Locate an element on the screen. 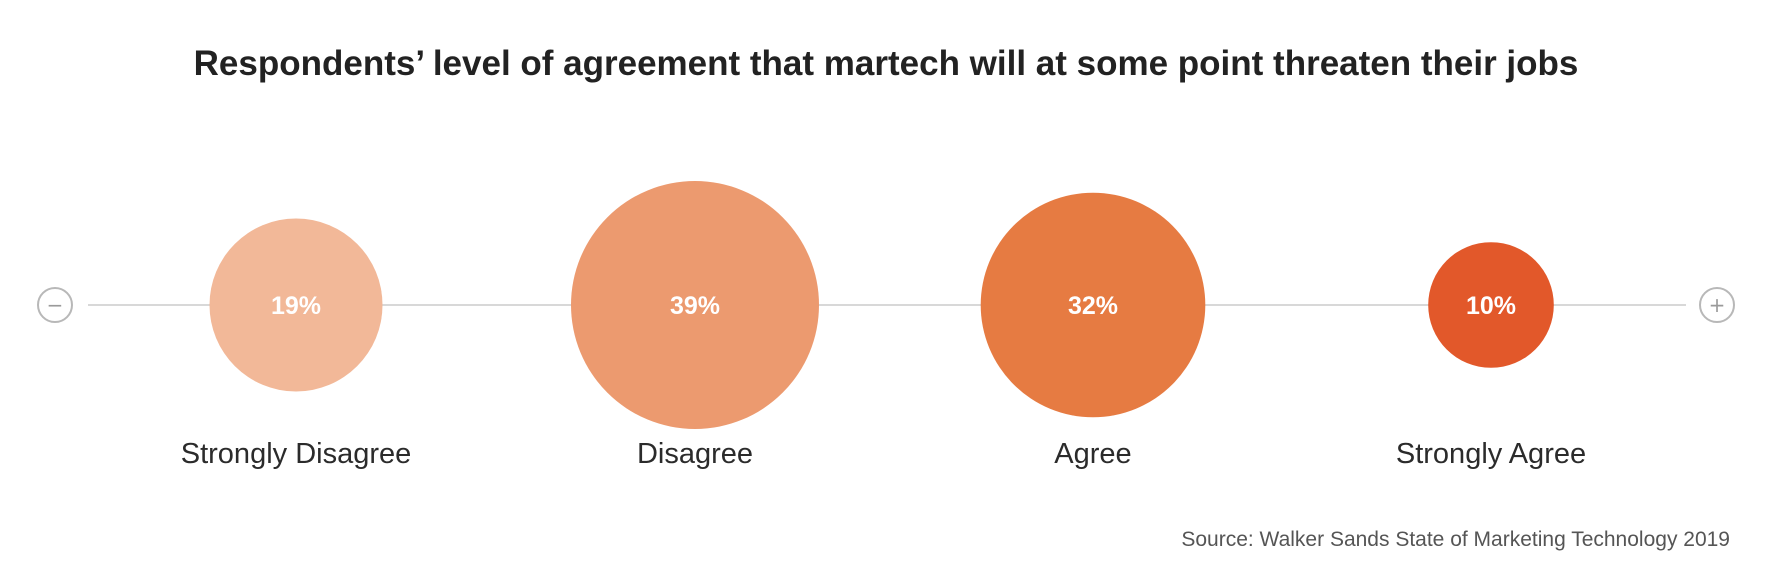 This screenshot has width=1772, height=584. category-label-1: Disagree is located at coordinates (695, 454).